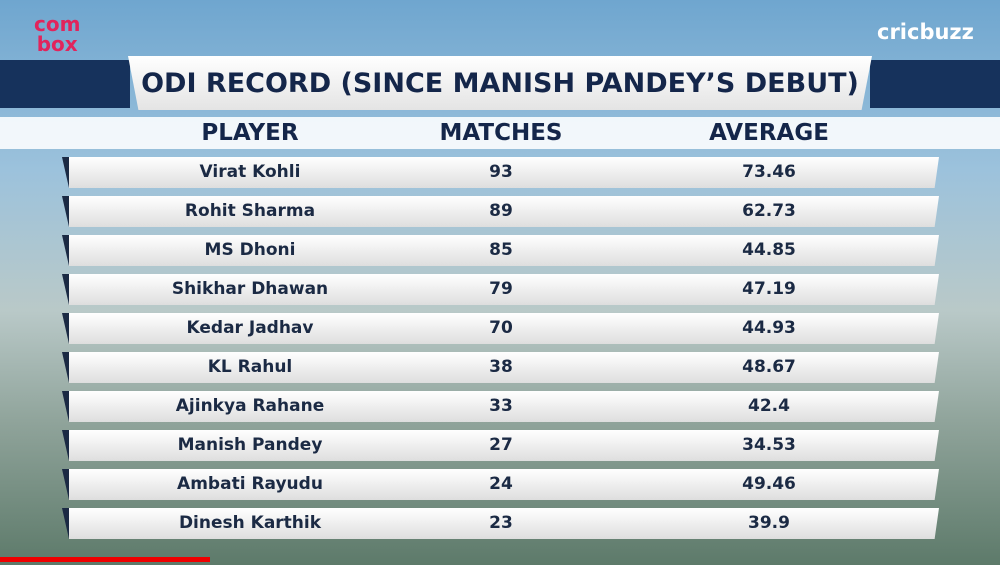  Describe the element at coordinates (250, 328) in the screenshot. I see `table-cell: Kedar Jadhav` at that location.